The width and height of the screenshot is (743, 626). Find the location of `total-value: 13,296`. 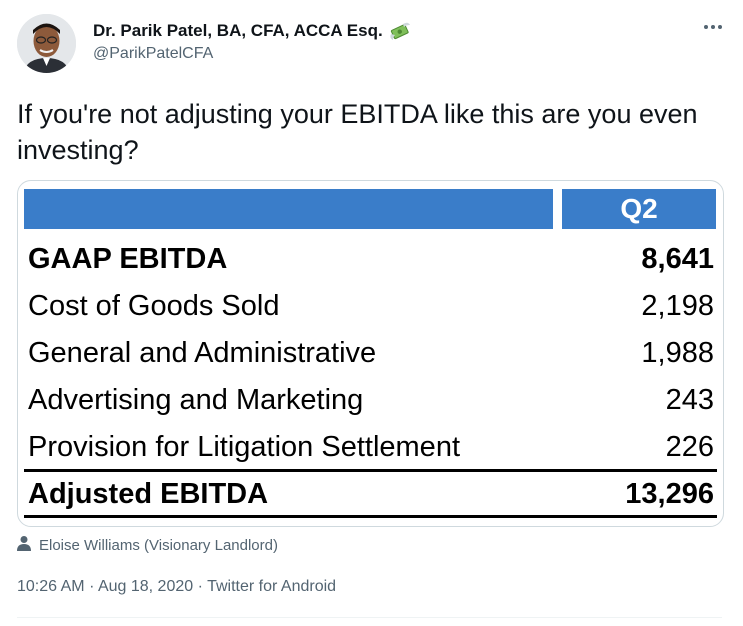

total-value: 13,296 is located at coordinates (669, 493).